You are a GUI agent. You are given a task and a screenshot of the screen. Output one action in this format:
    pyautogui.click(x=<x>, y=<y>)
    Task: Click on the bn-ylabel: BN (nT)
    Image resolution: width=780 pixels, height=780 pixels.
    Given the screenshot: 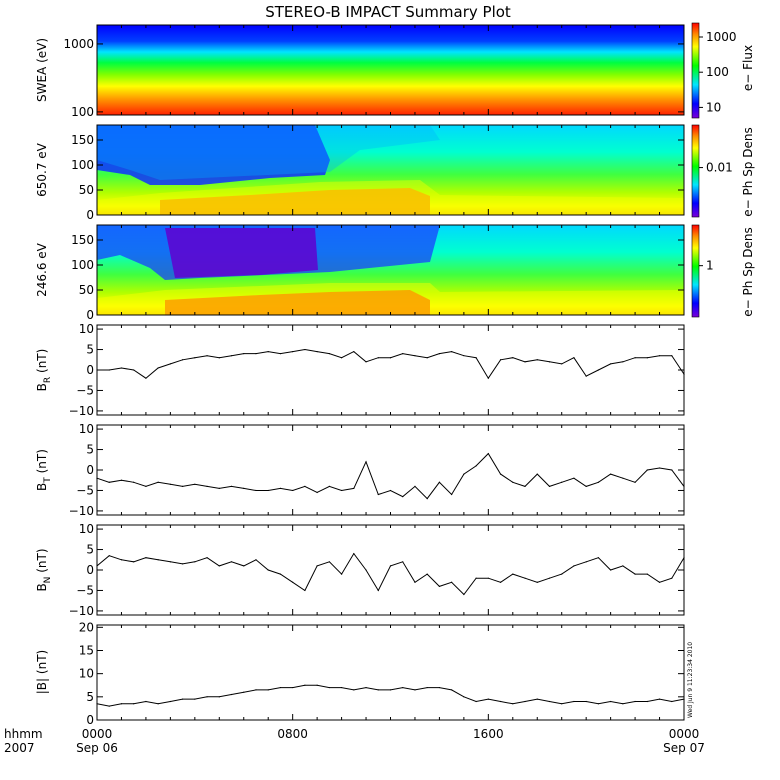 What is the action you would take?
    pyautogui.click(x=44, y=569)
    